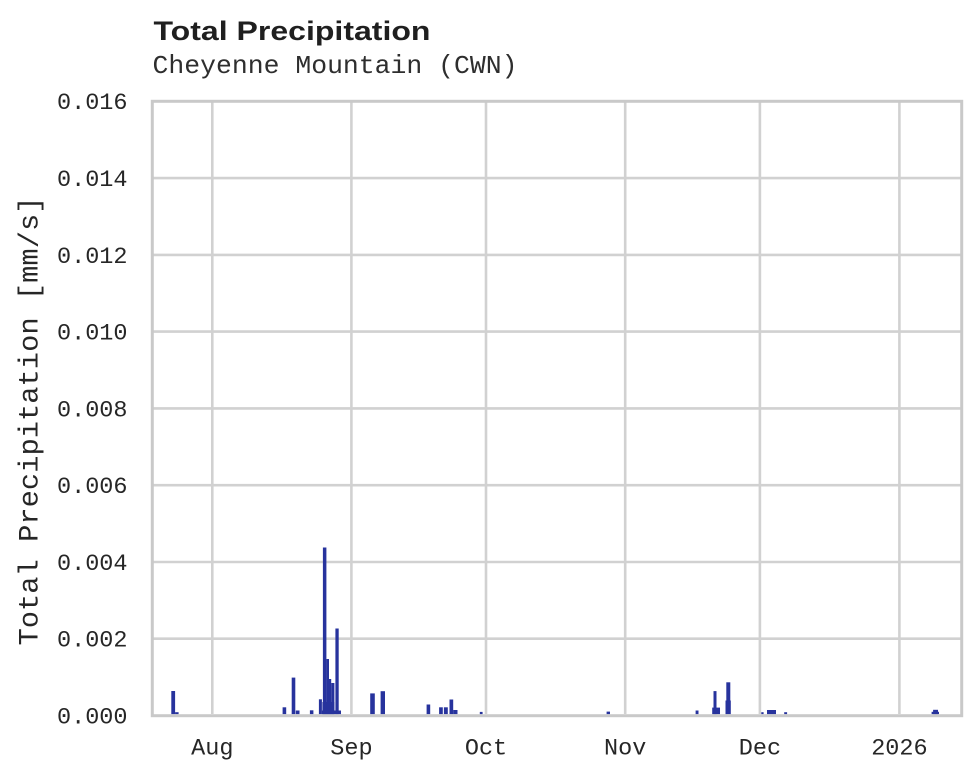 This screenshot has height=780, width=980. I want to click on svg-text: 0.016, so click(92, 103).